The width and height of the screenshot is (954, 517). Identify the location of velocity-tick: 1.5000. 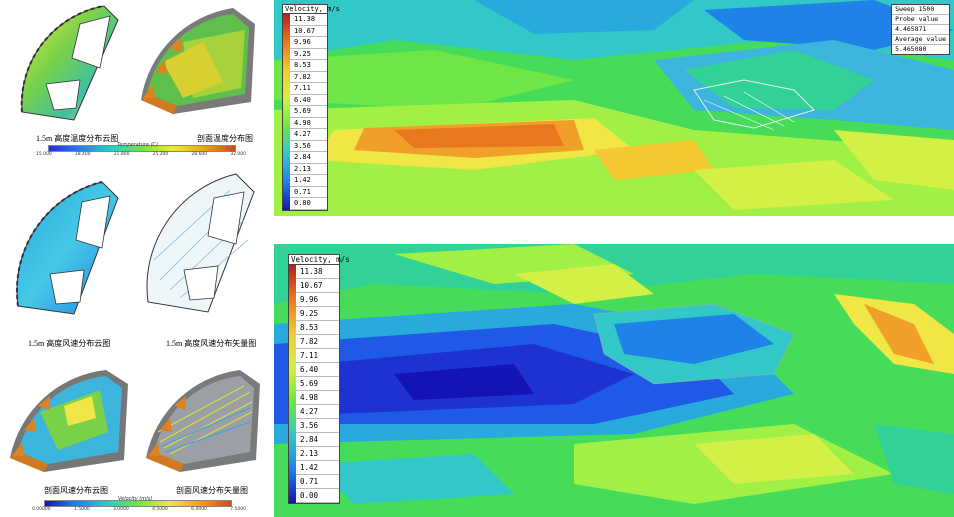
(81, 509).